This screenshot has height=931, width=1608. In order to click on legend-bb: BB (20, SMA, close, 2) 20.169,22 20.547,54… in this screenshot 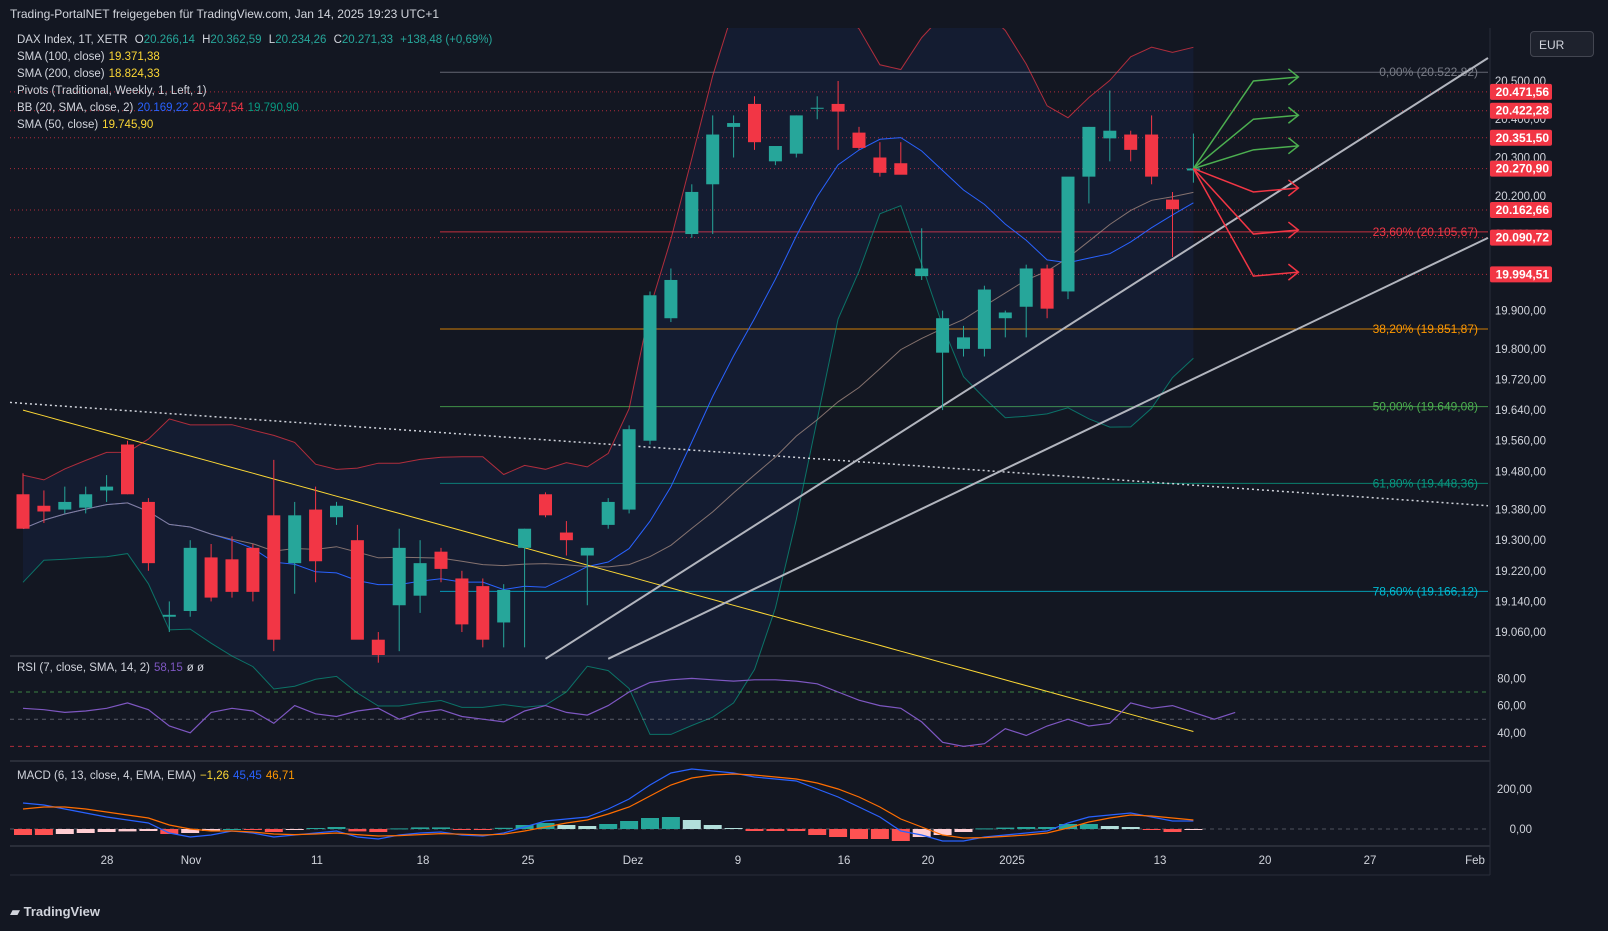, I will do `click(158, 108)`.